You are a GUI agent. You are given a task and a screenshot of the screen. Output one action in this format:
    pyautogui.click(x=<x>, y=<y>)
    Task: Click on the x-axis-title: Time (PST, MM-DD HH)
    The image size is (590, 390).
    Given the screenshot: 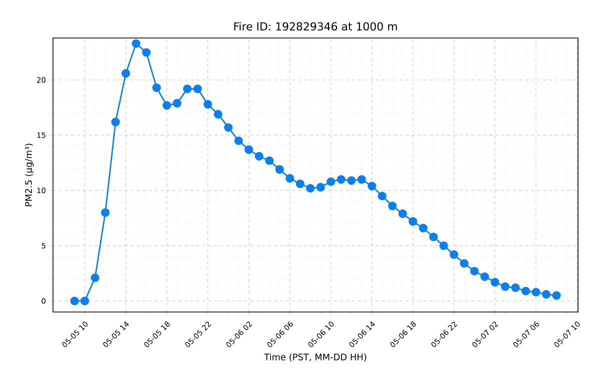 What is the action you would take?
    pyautogui.click(x=315, y=357)
    